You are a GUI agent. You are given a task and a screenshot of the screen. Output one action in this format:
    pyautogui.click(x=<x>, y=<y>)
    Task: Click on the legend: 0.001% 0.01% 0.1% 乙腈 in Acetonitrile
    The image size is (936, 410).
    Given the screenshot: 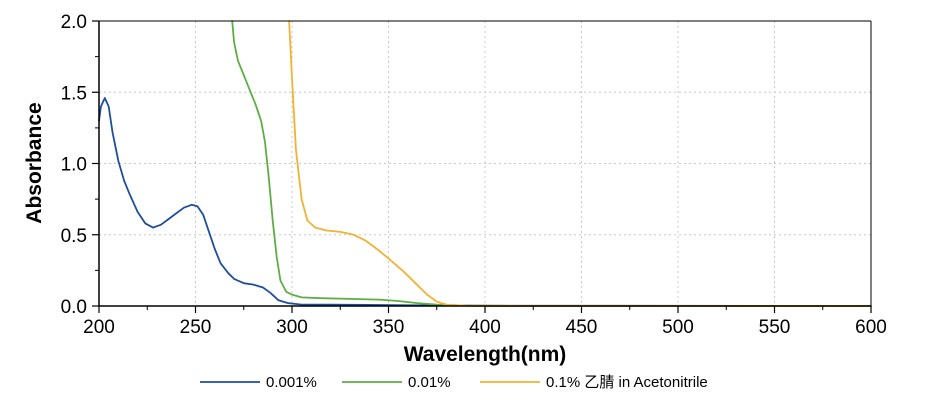 What is the action you would take?
    pyautogui.click(x=454, y=382)
    